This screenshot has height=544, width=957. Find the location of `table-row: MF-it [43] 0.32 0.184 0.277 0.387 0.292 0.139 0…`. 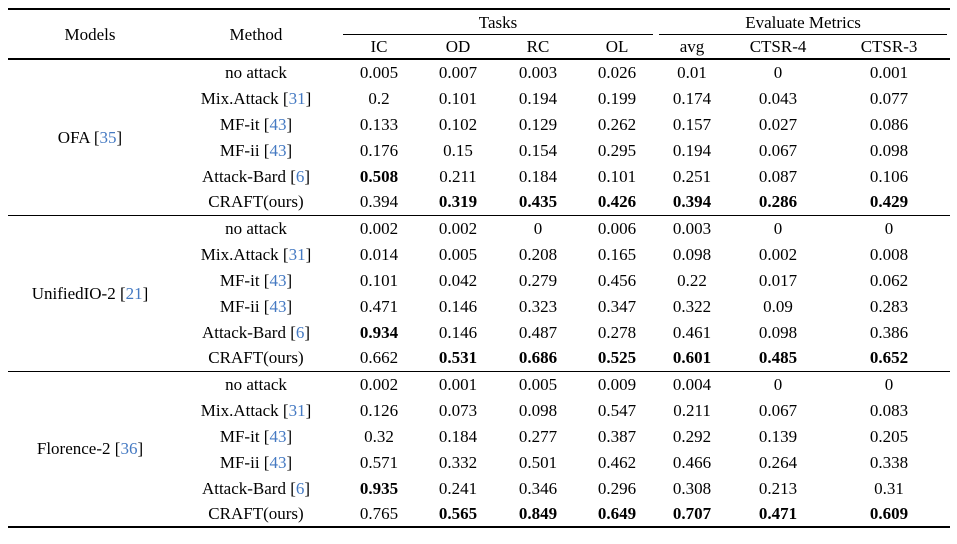

table-row: MF-it [43] 0.32 0.184 0.277 0.387 0.292 0.139 0… is located at coordinates (479, 436).